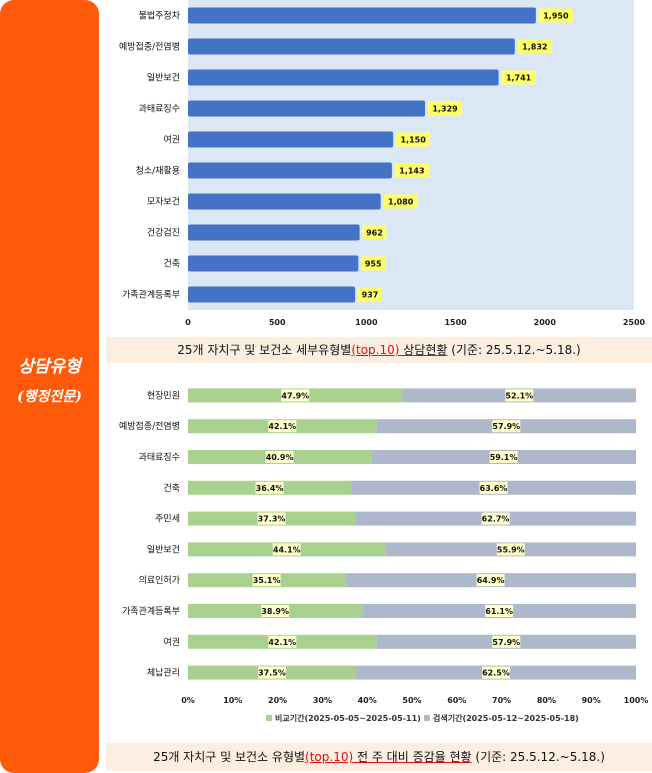 The image size is (652, 773). What do you see at coordinates (188, 322) in the screenshot?
I see `chart1-x-tick-label: 0` at bounding box center [188, 322].